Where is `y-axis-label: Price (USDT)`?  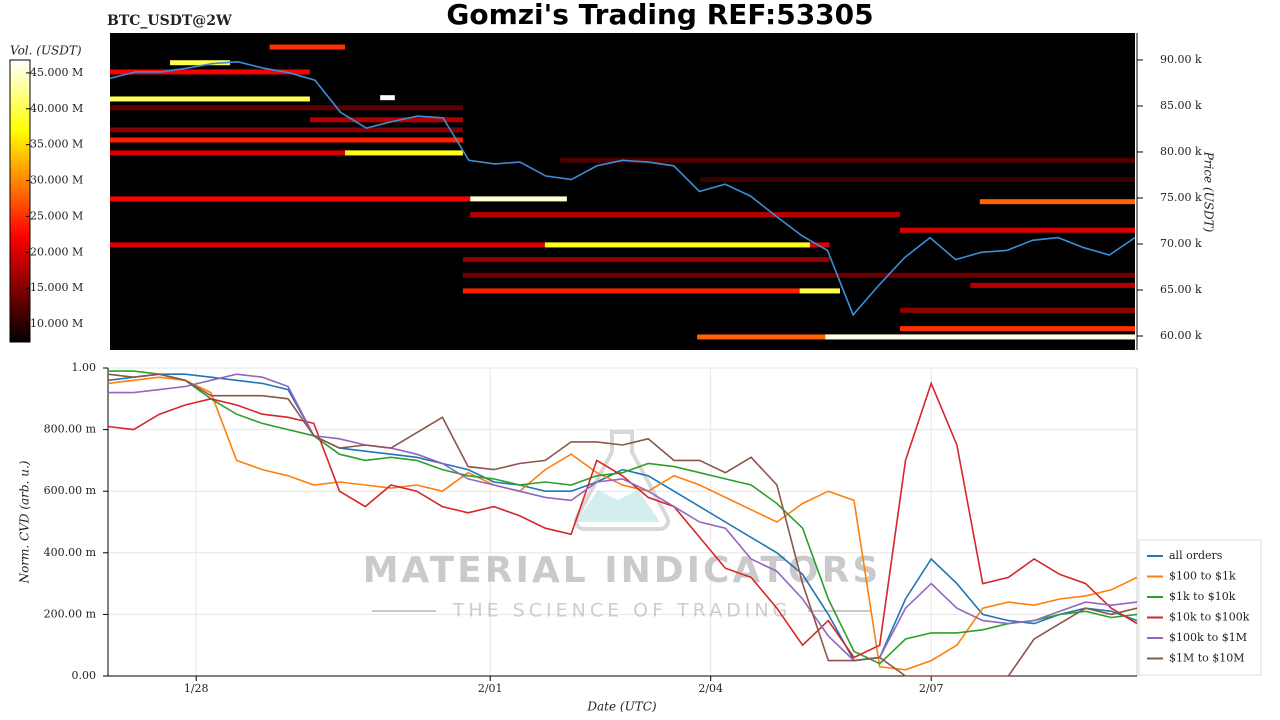
y-axis-label: Price (USDT) is located at coordinates (1209, 192).